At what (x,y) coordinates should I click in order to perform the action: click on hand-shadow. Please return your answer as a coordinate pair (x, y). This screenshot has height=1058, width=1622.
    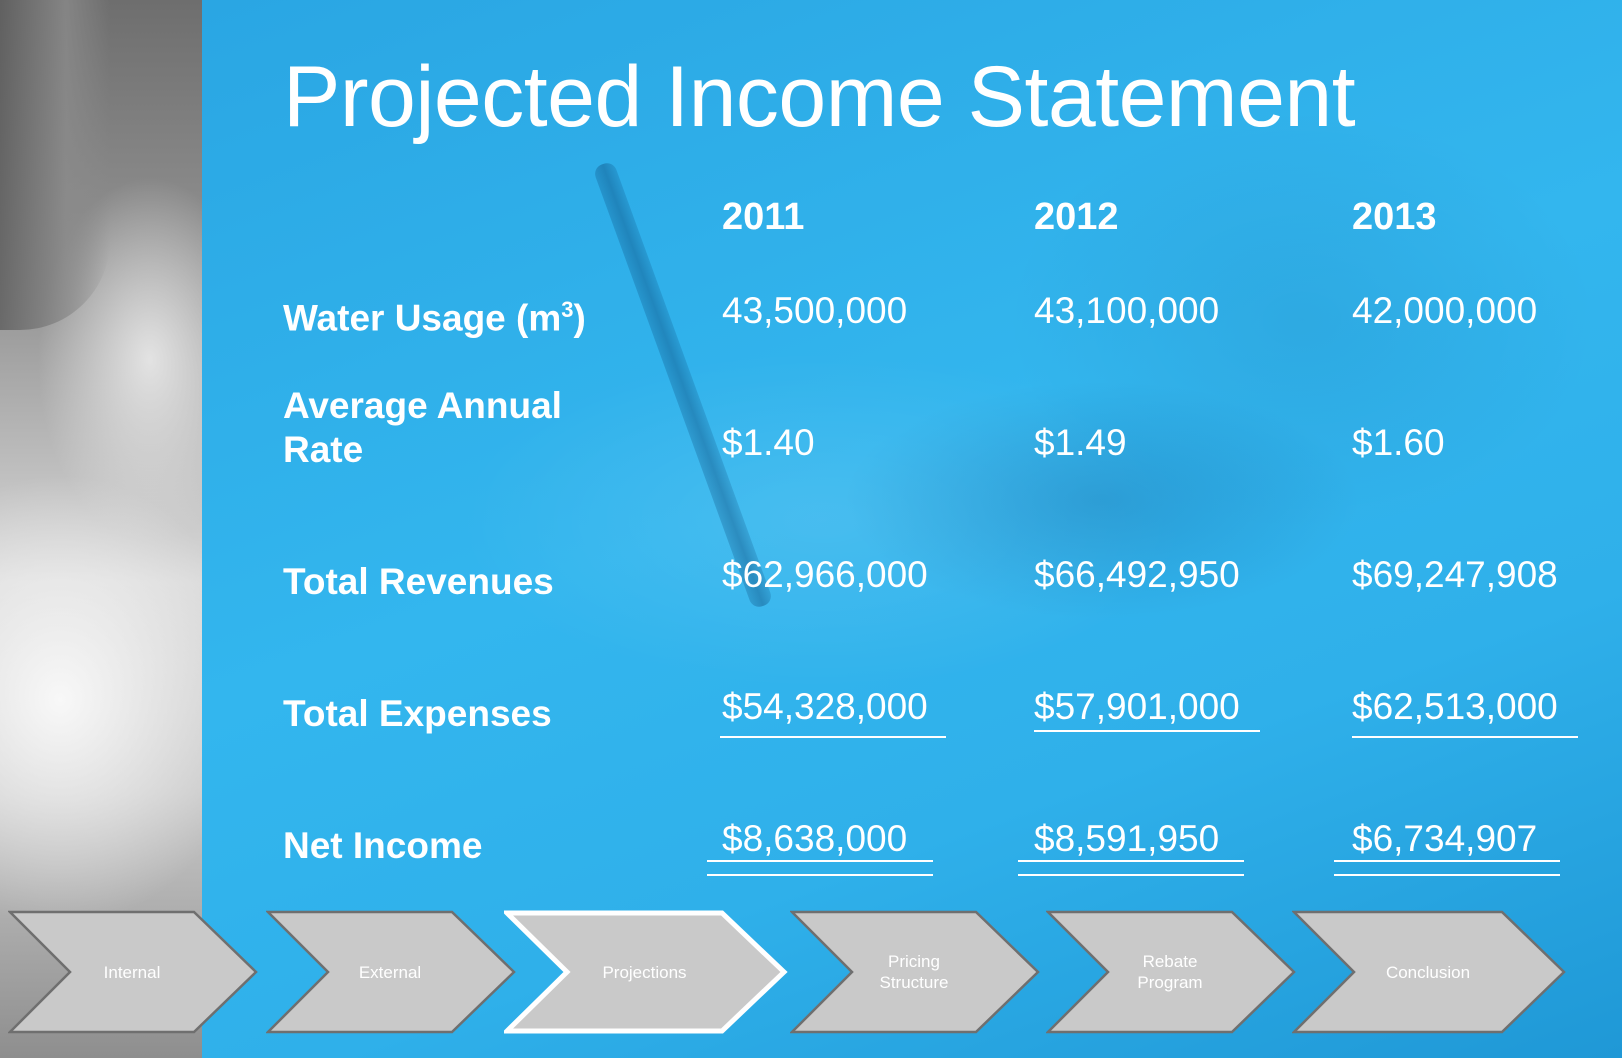
    Looking at the image, I should click on (1102, 500).